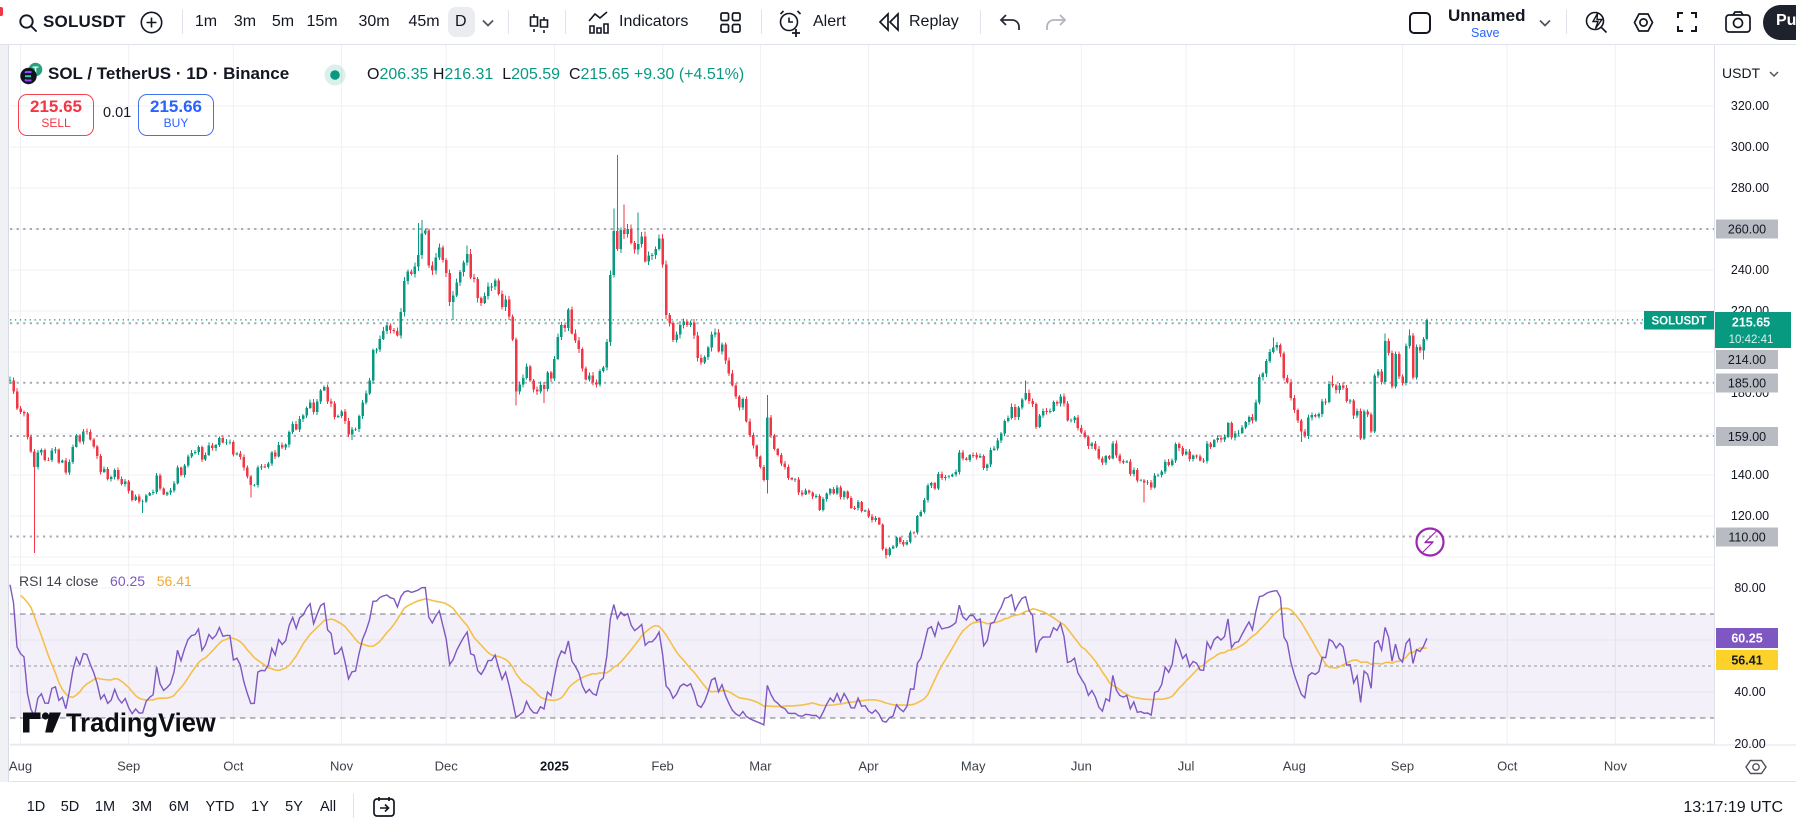 This screenshot has height=829, width=1796. What do you see at coordinates (35, 70) in the screenshot?
I see `svg-text: T` at bounding box center [35, 70].